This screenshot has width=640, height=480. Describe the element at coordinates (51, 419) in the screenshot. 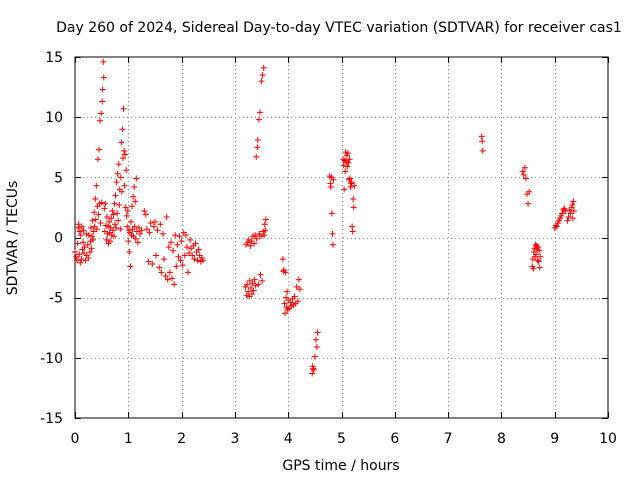

I see `y-tick-label: -15` at that location.